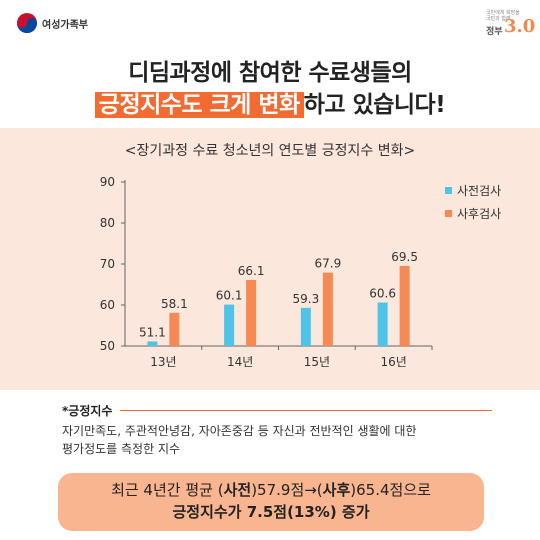 This screenshot has height=540, width=540. What do you see at coordinates (107, 264) in the screenshot?
I see `y-tick-label: 70` at bounding box center [107, 264].